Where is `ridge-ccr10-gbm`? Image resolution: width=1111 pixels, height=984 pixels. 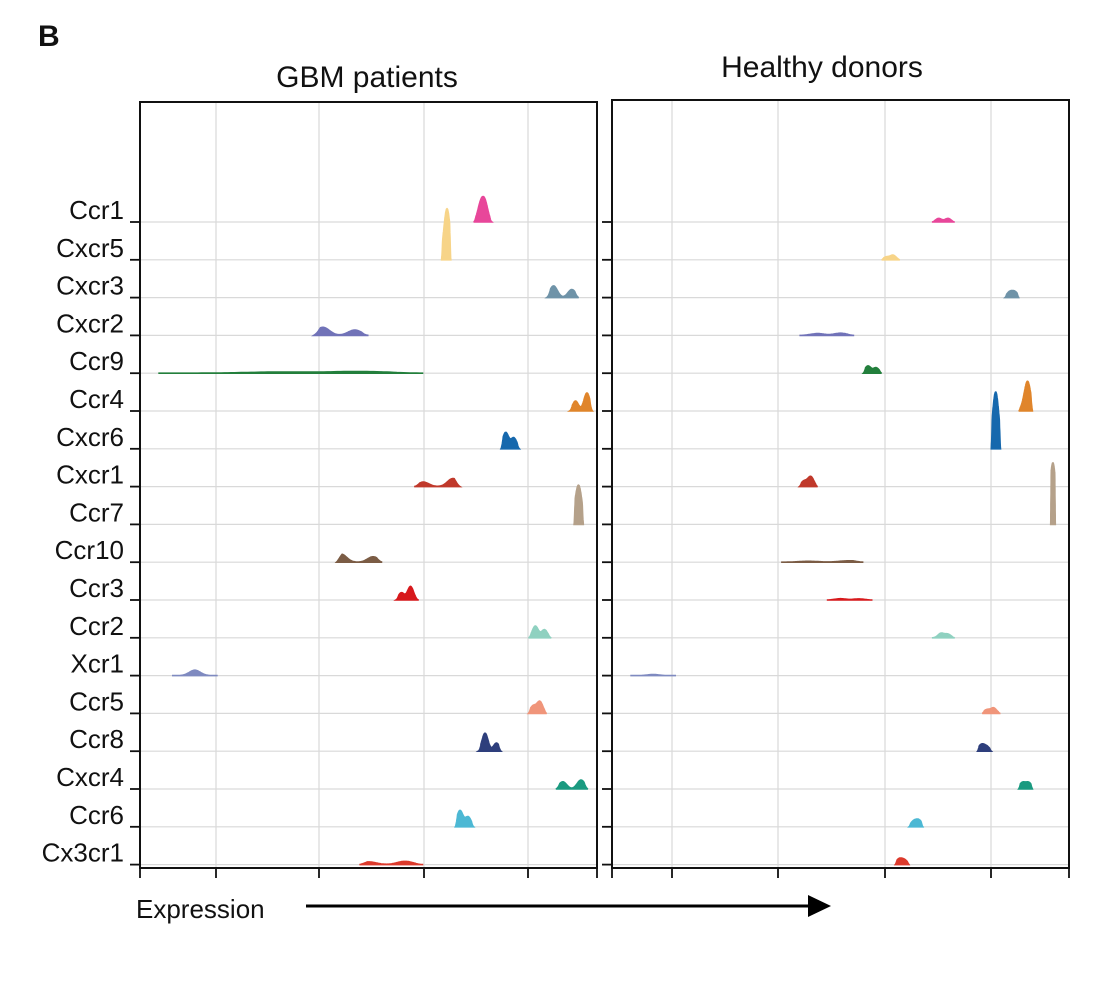
ridge-ccr10-gbm is located at coordinates (358, 558).